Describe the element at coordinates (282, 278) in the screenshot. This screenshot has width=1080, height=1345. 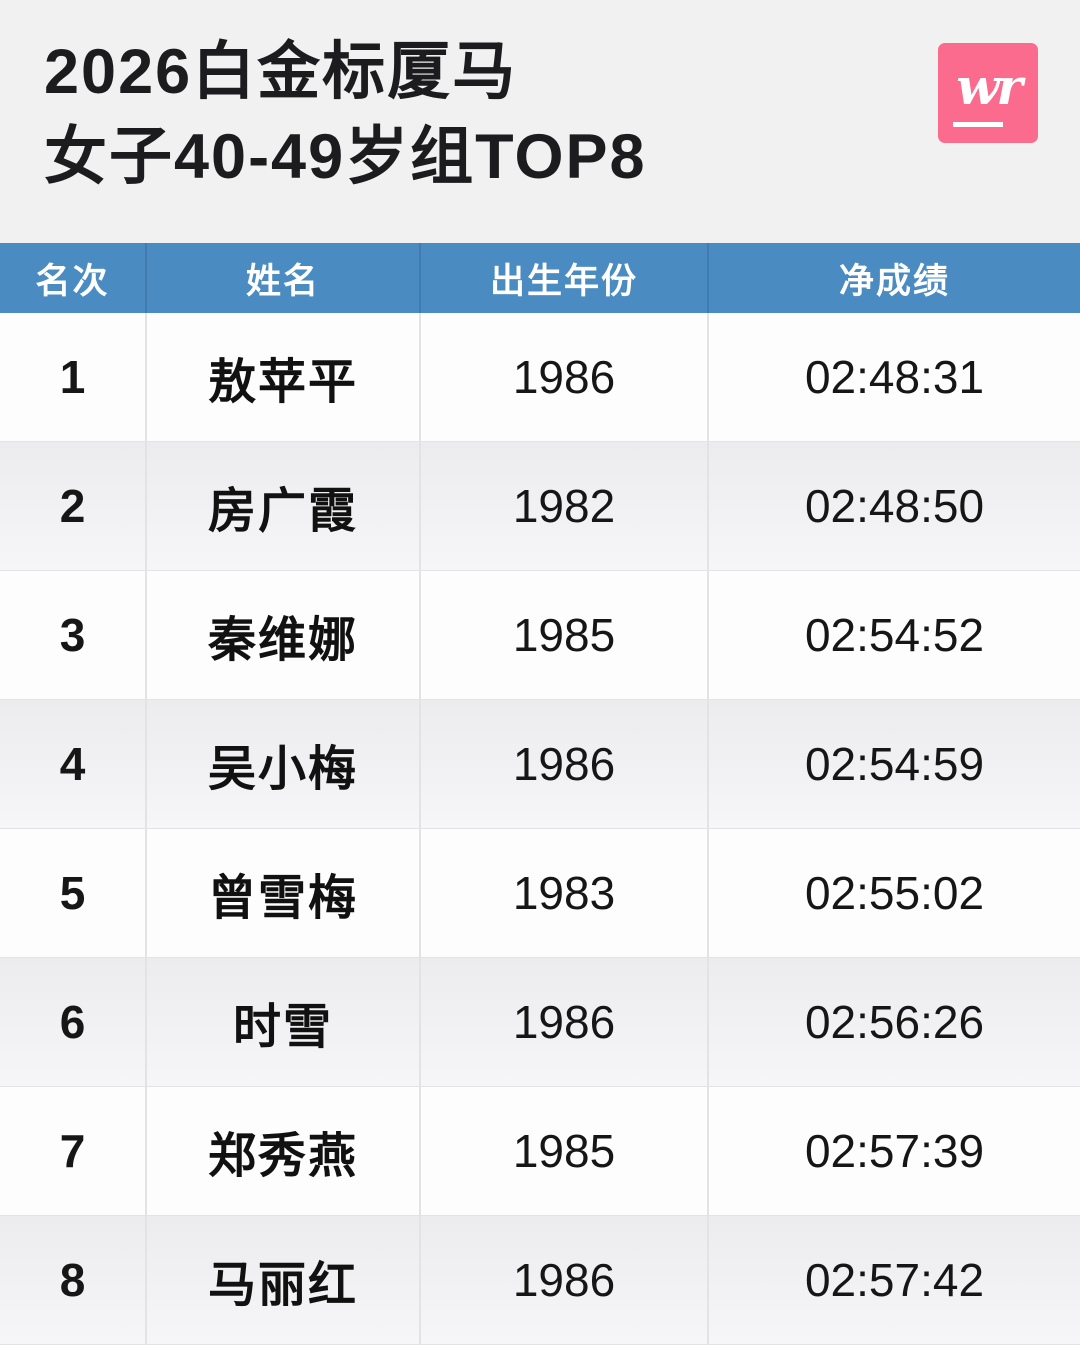
I see `header-name: 姓名` at that location.